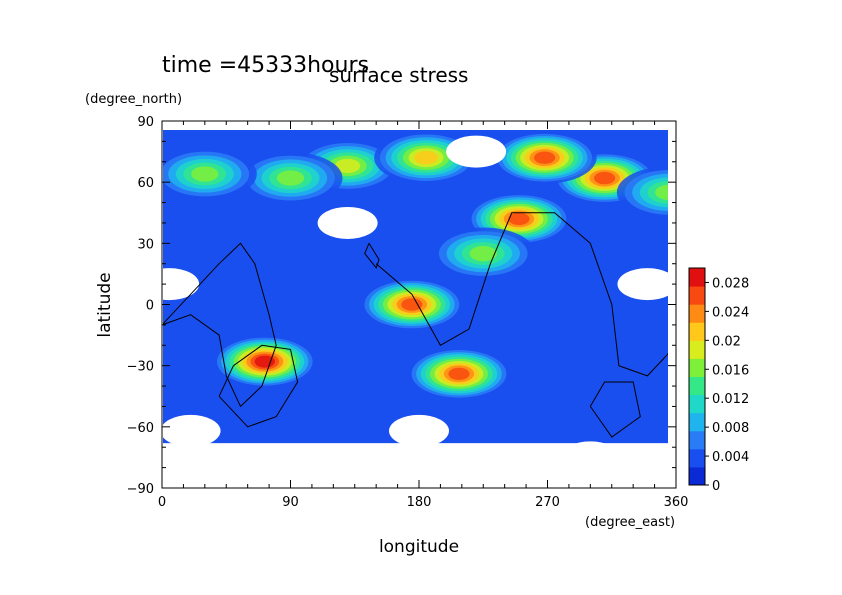  Describe the element at coordinates (630, 522) in the screenshot. I see `x-unit-label: (degree_east)` at that location.